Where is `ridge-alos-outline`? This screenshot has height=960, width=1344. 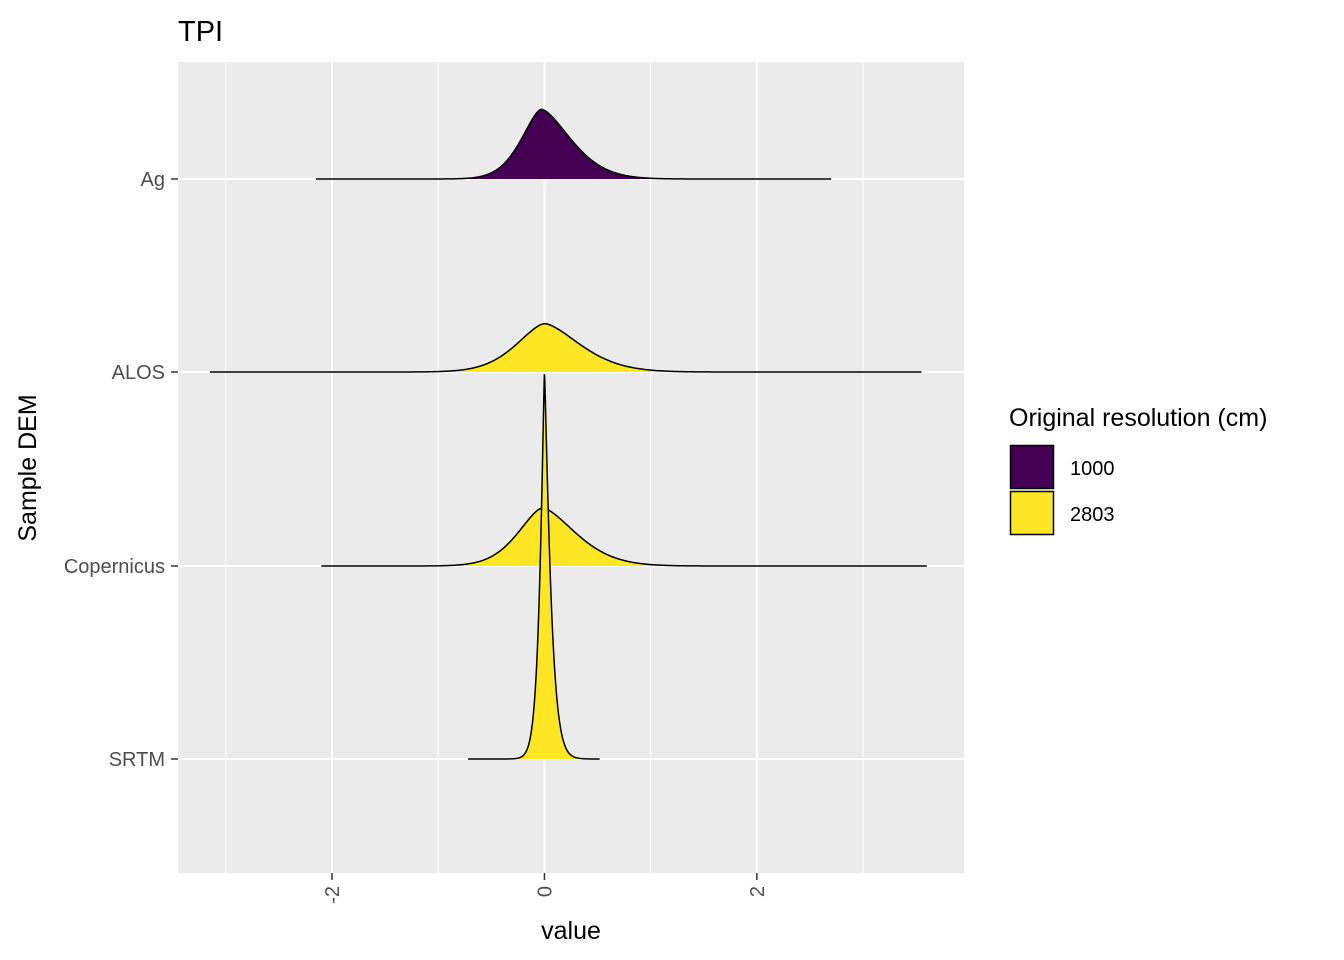
ridge-alos-outline is located at coordinates (565, 347).